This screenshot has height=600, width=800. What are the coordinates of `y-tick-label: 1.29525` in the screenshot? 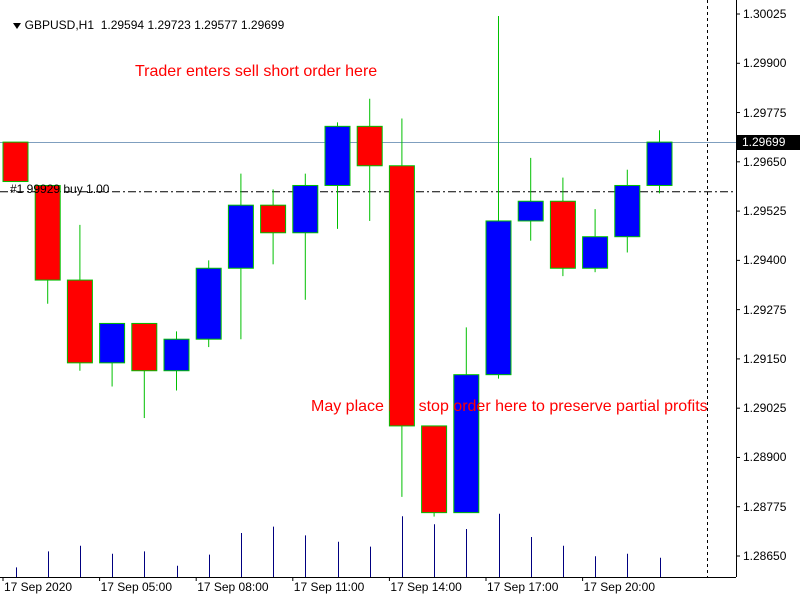 It's located at (765, 211).